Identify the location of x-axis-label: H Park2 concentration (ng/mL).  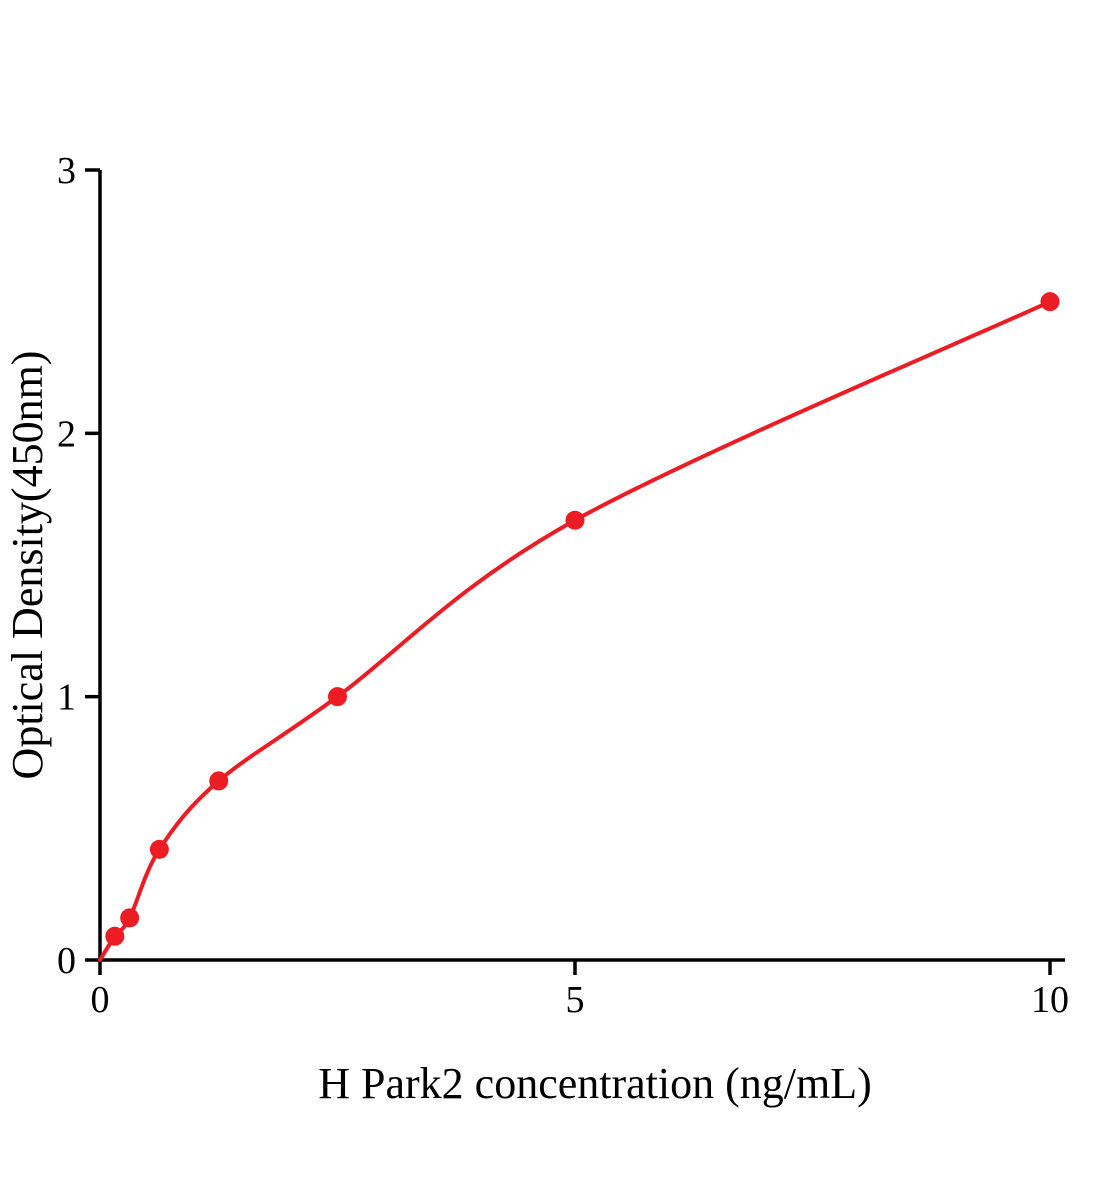
(595, 1083).